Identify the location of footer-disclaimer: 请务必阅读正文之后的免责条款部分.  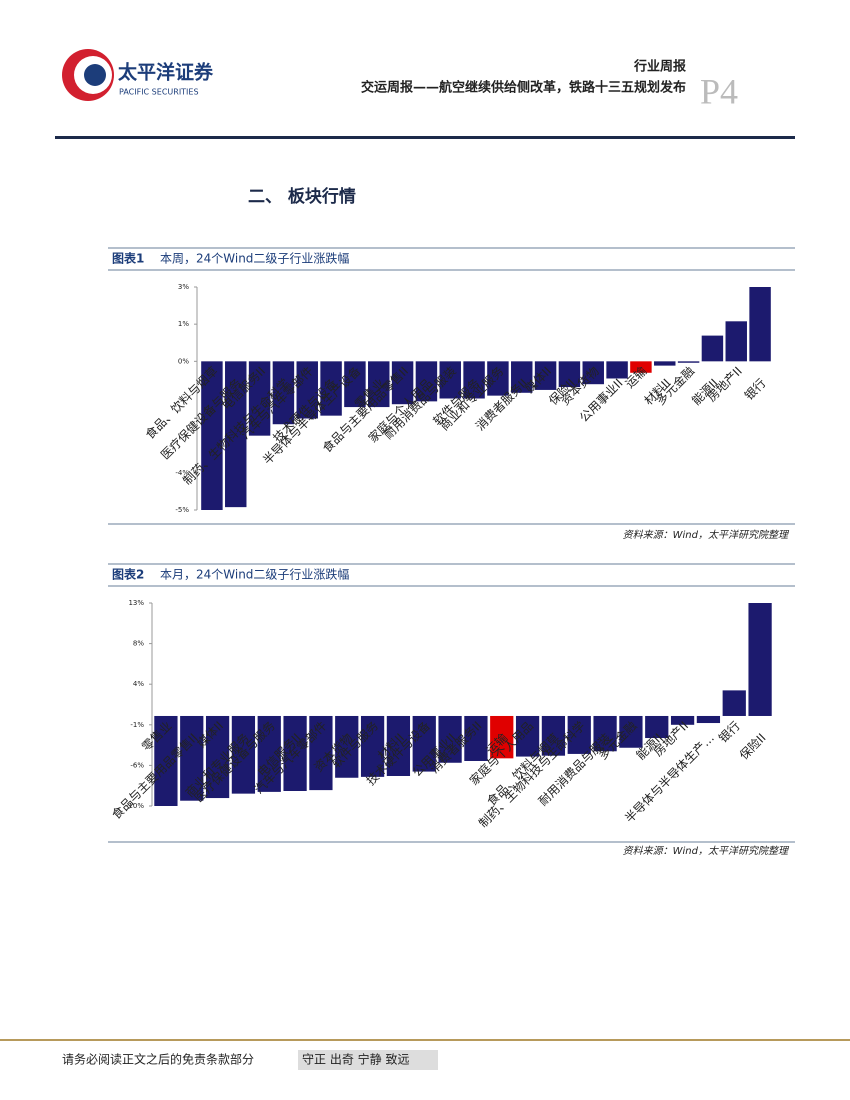
(158, 1059).